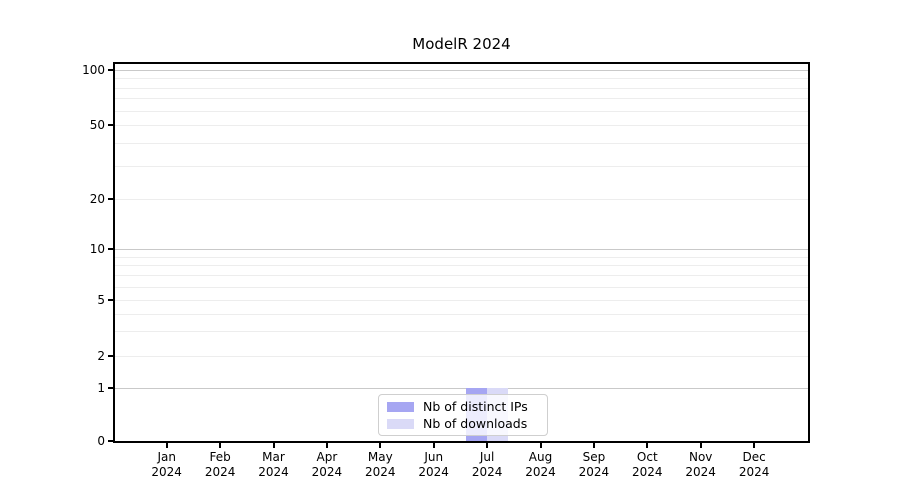 This screenshot has width=900, height=500. I want to click on legend-row-nb-of-downloads: Nb of downloads, so click(463, 423).